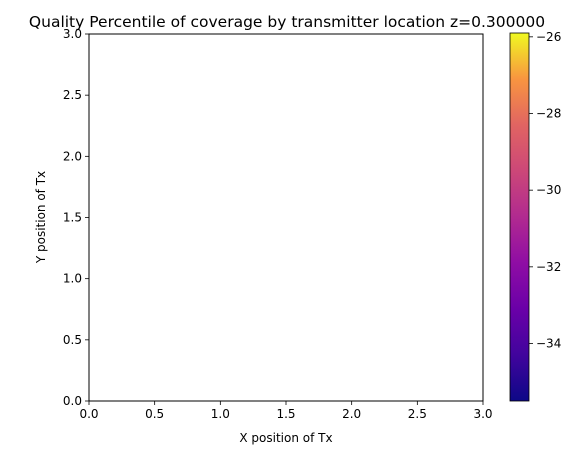 This screenshot has width=576, height=455. I want to click on x-axis-ticks: 0.0 0.5 1.0 1.5 2.0 2.5 3.0, so click(286, 411).